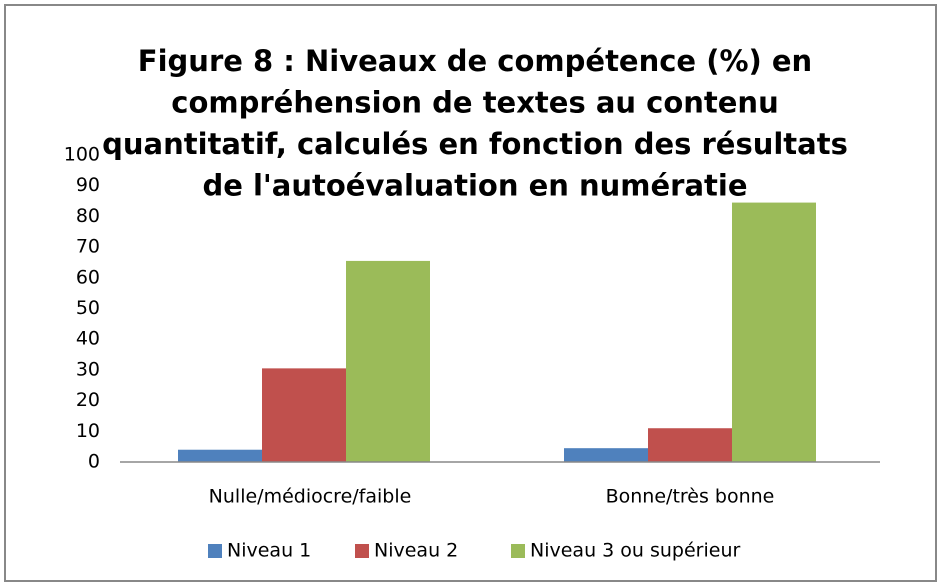 Image resolution: width=942 pixels, height=586 pixels. Describe the element at coordinates (82, 155) in the screenshot. I see `y-tick-label: 100` at that location.